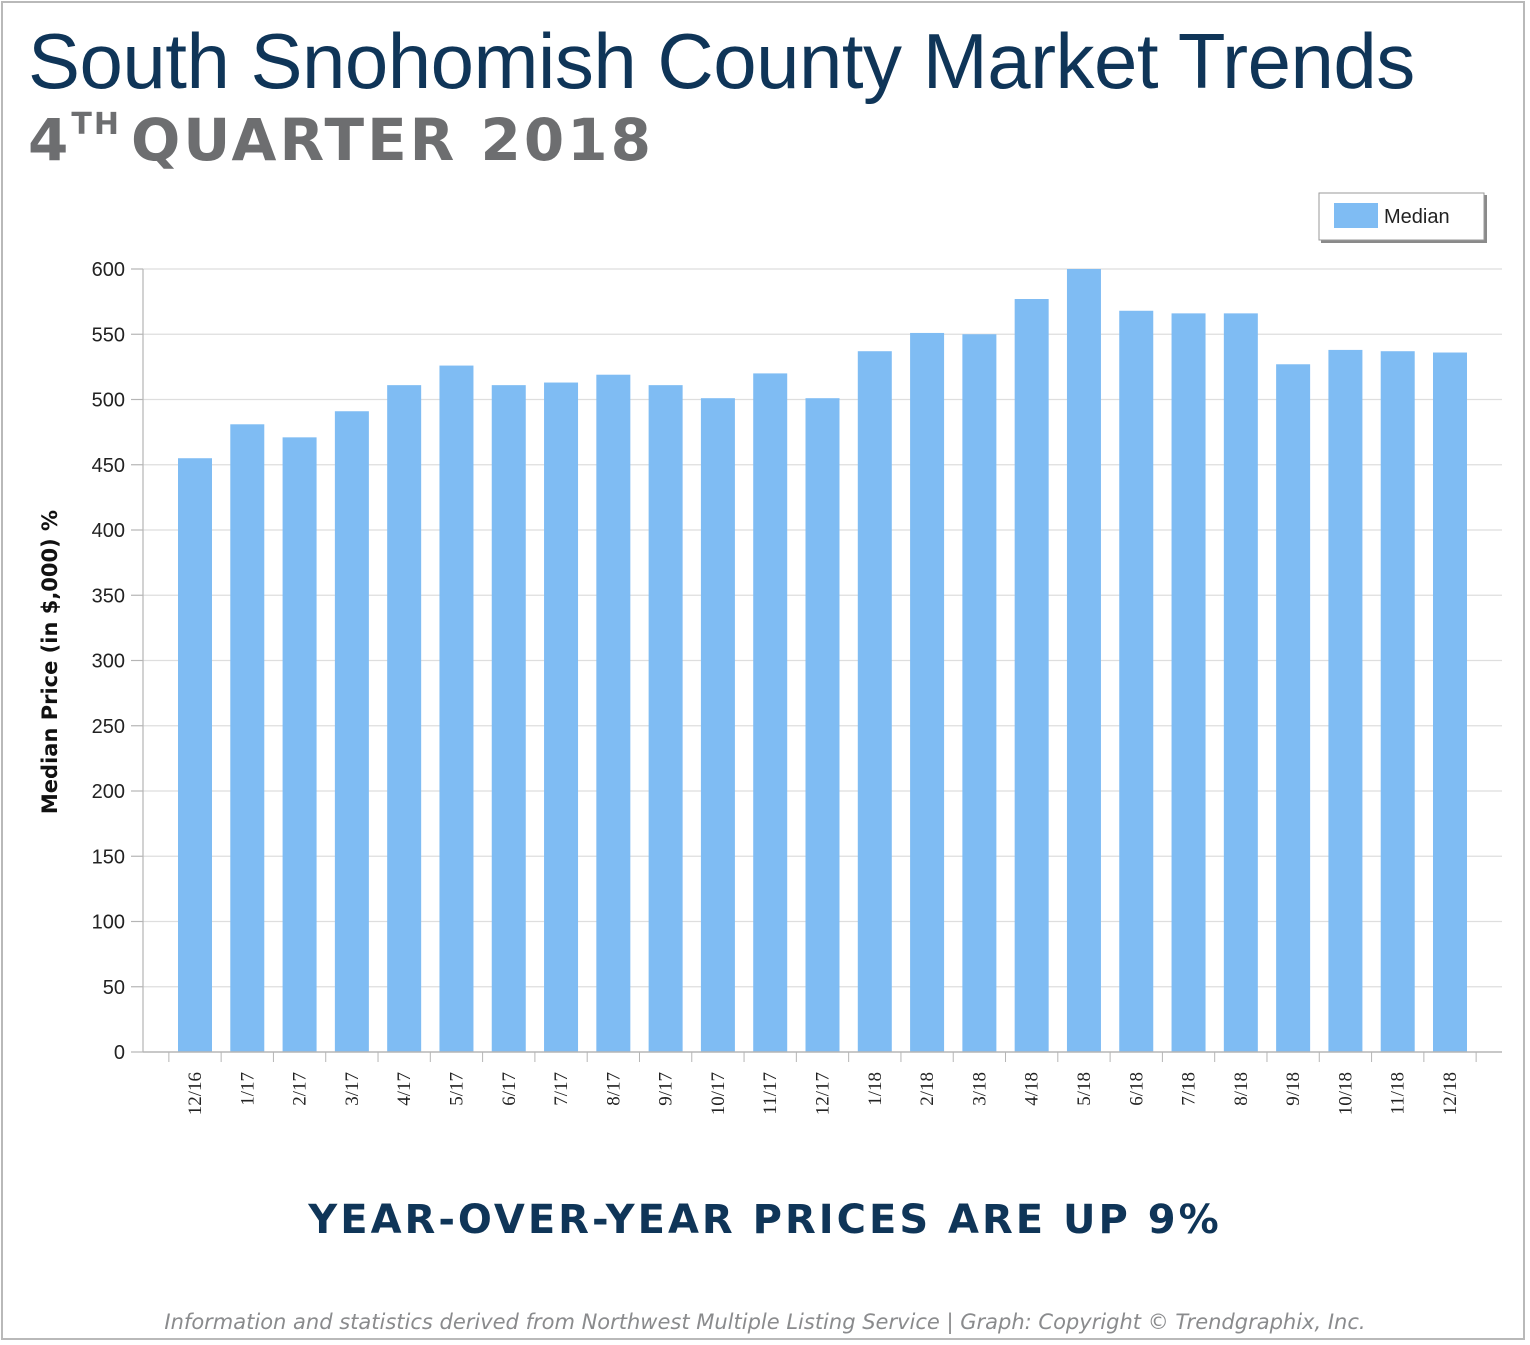 This screenshot has height=1345, width=1530. Describe the element at coordinates (770, 1093) in the screenshot. I see `x-tick-label: 11/17` at that location.